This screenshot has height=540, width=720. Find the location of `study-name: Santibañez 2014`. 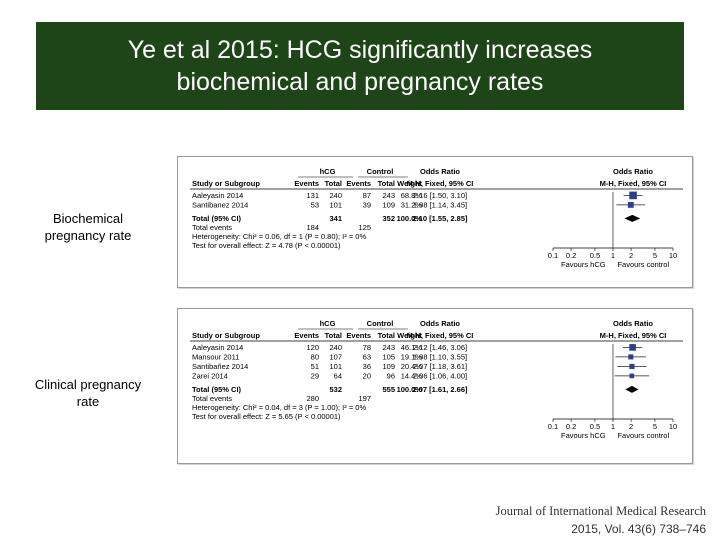

study-name: Santibañez 2014 is located at coordinates (220, 366).